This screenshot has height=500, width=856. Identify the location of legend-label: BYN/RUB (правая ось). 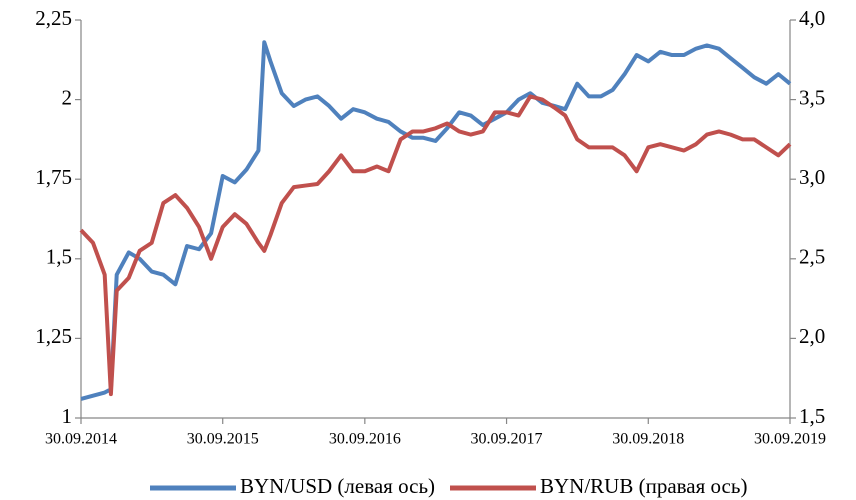
(643, 486).